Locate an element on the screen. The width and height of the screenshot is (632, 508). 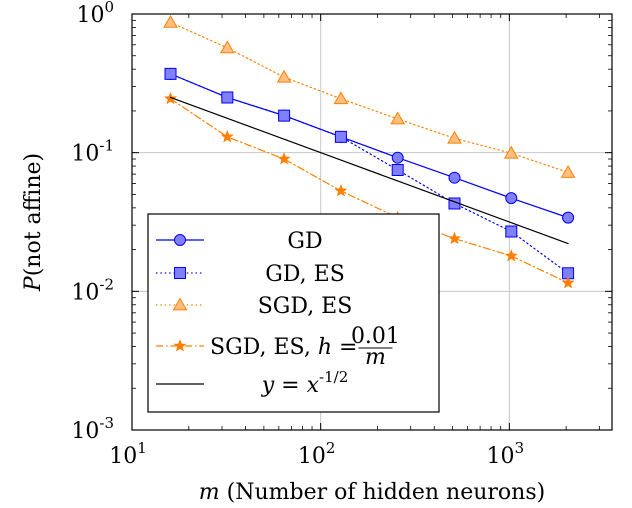
legend-label: SGD, ES is located at coordinates (305, 306).